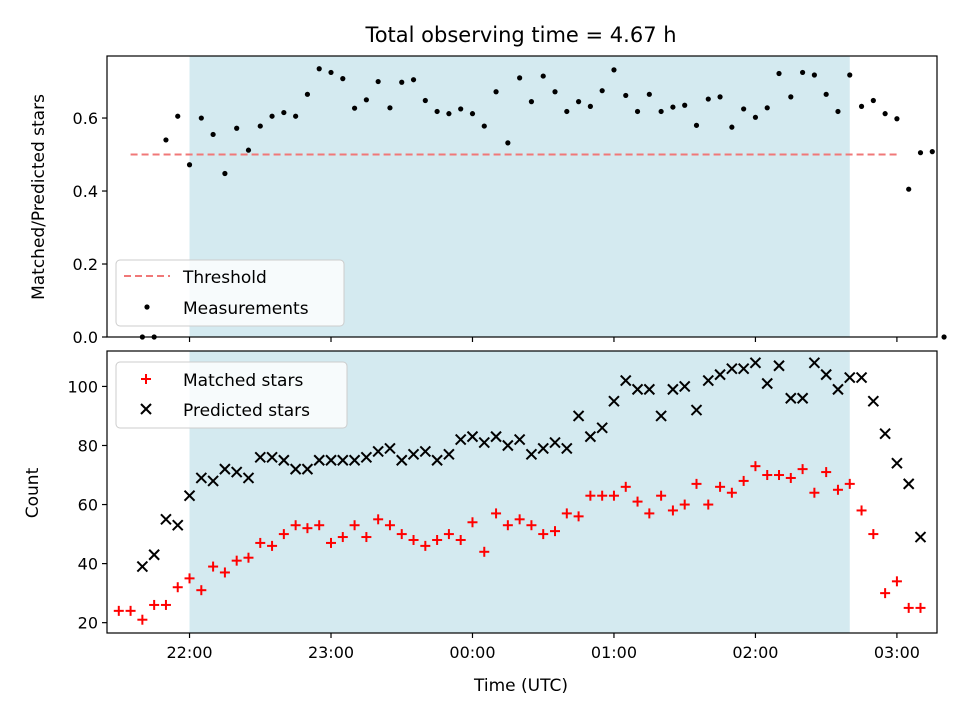 The width and height of the screenshot is (960, 720). I want to click on legend-predicted-label: Predicted stars, so click(246, 411).